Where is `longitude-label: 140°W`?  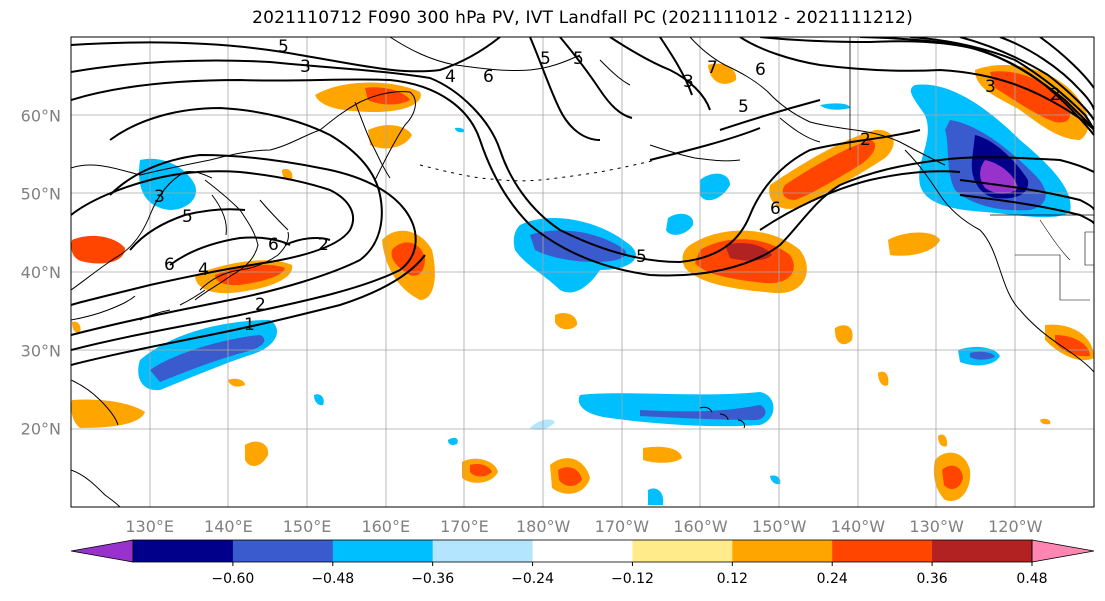 longitude-label: 140°W is located at coordinates (858, 526).